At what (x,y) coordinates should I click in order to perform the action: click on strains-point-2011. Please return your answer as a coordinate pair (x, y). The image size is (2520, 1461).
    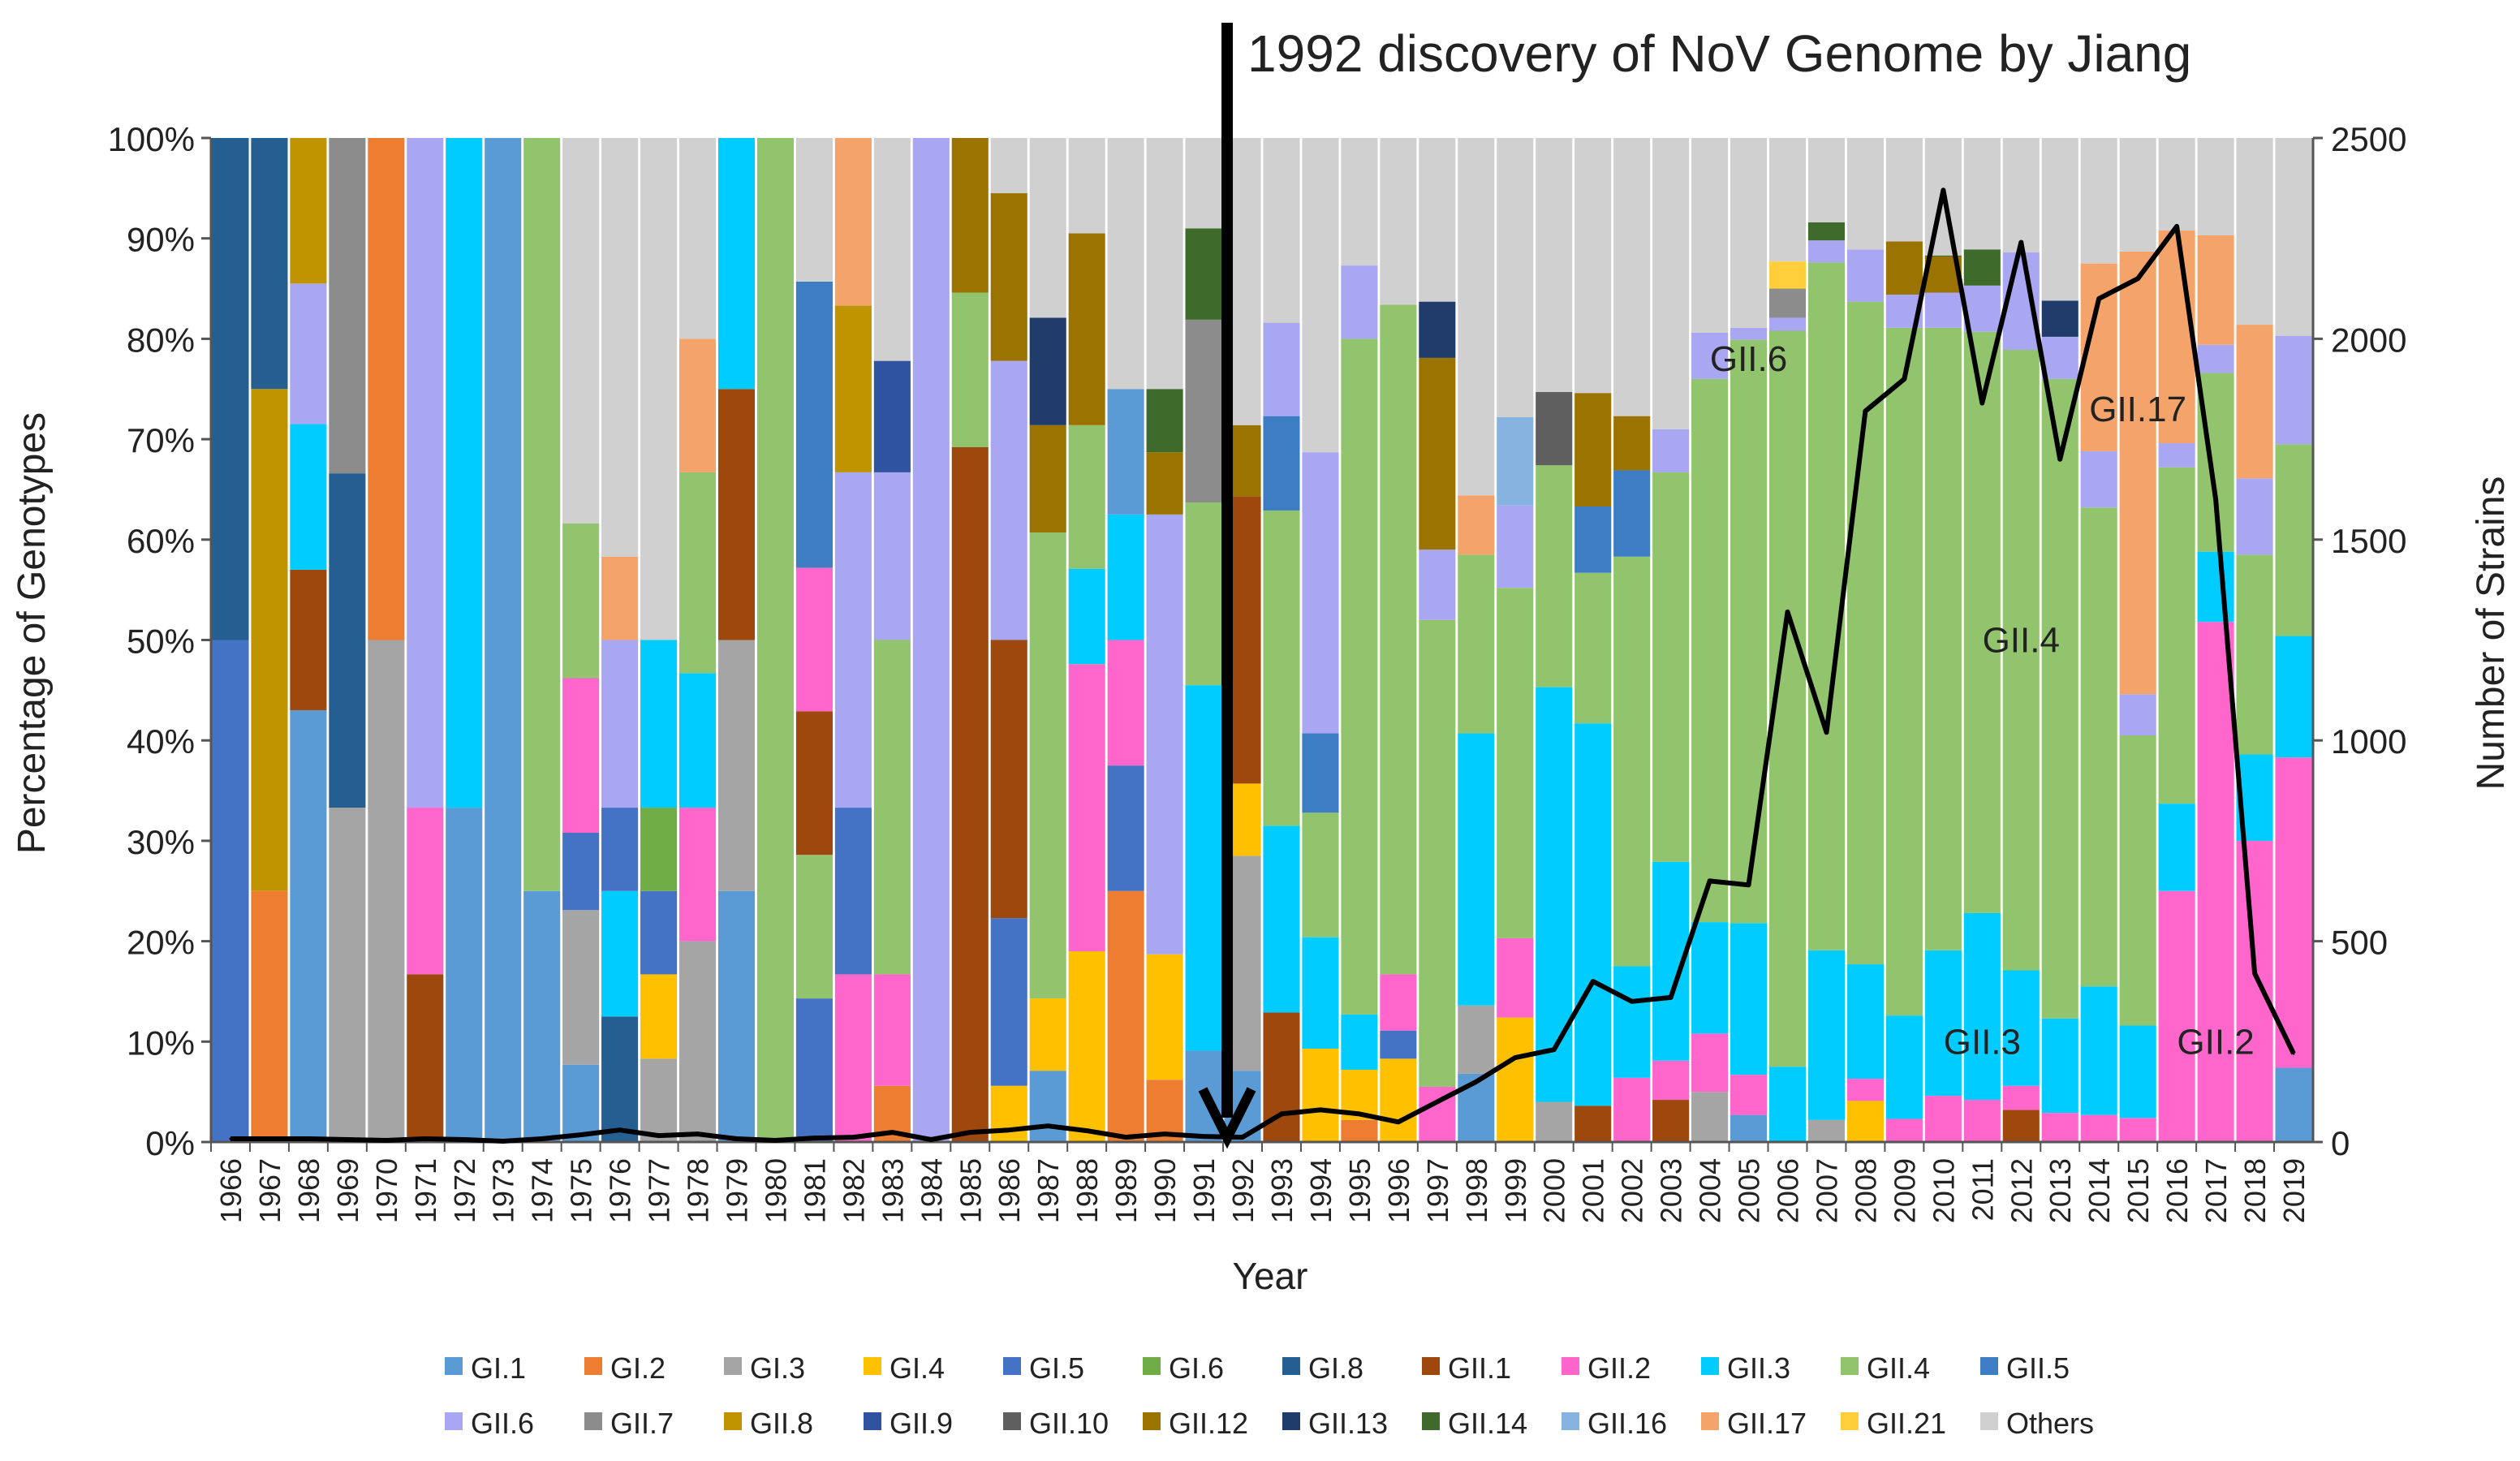
    Looking at the image, I should click on (1982, 403).